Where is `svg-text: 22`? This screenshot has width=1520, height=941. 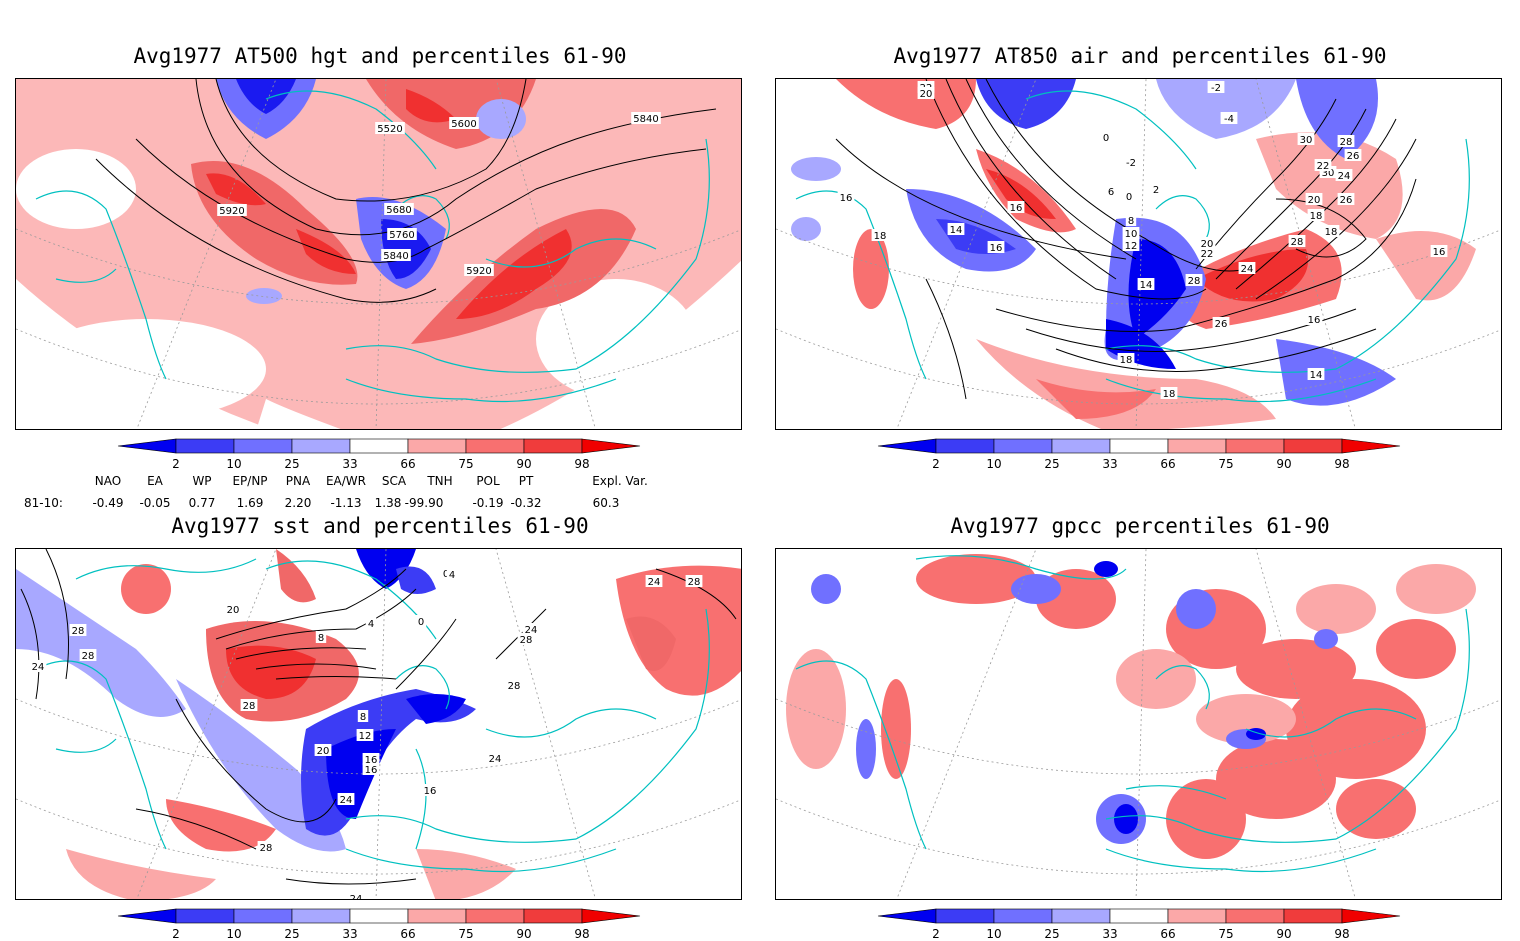 svg-text: 22 is located at coordinates (1207, 254).